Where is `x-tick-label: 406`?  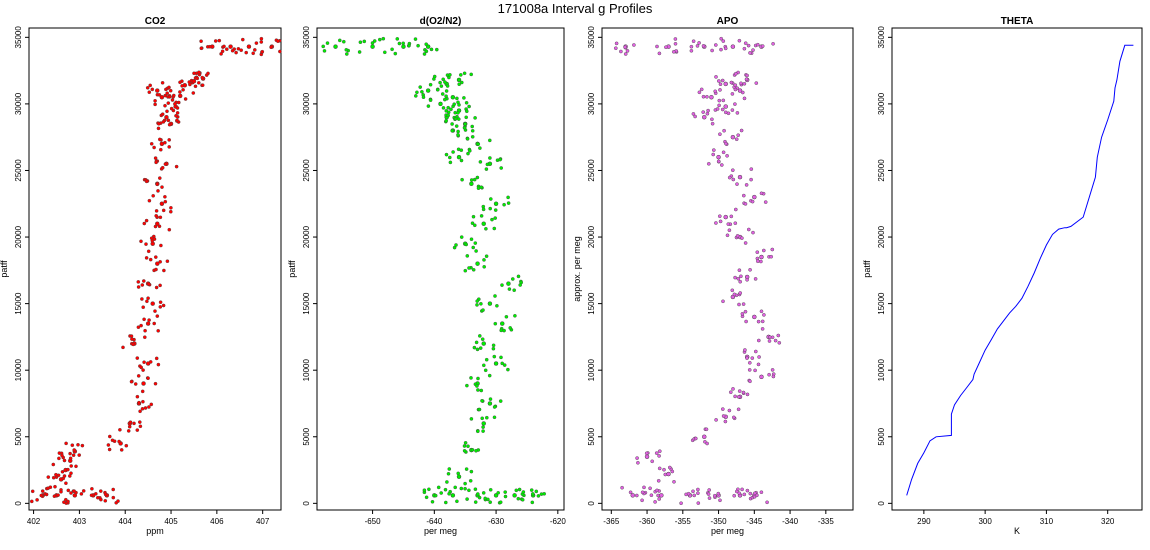 x-tick-label: 406 is located at coordinates (217, 521).